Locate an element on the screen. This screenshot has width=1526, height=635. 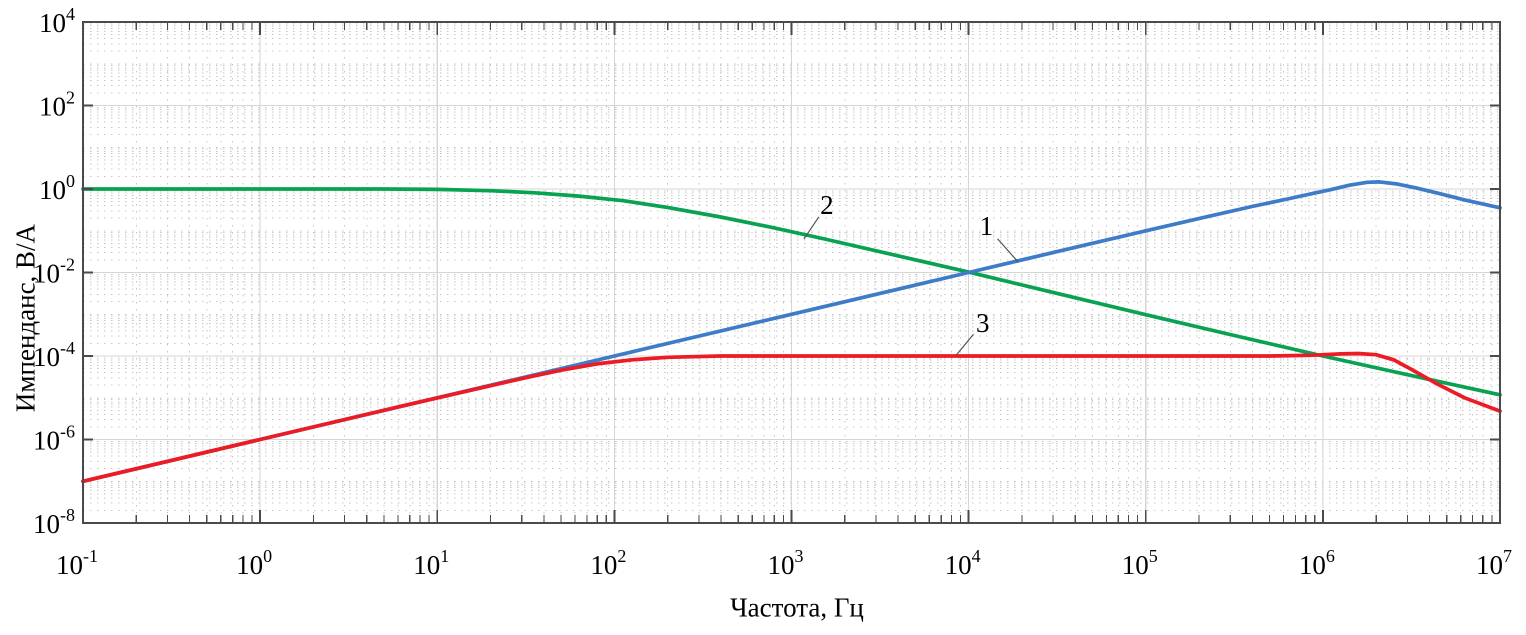
y-tick-label: 10⁻⁴ is located at coordinates (54, 355).